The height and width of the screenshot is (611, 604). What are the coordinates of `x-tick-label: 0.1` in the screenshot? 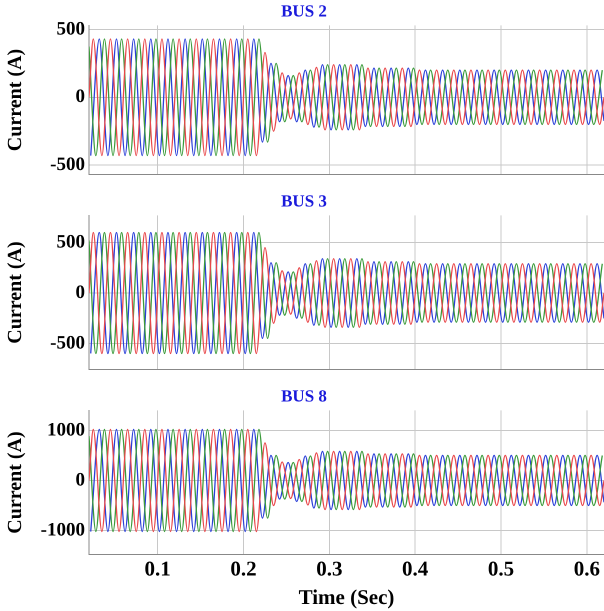 It's located at (157, 568).